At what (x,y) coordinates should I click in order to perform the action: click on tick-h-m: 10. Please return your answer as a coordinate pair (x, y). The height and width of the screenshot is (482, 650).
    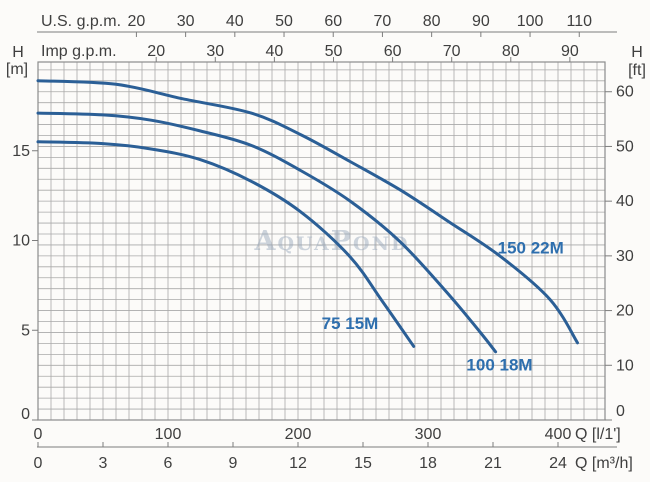
    Looking at the image, I should click on (21, 241).